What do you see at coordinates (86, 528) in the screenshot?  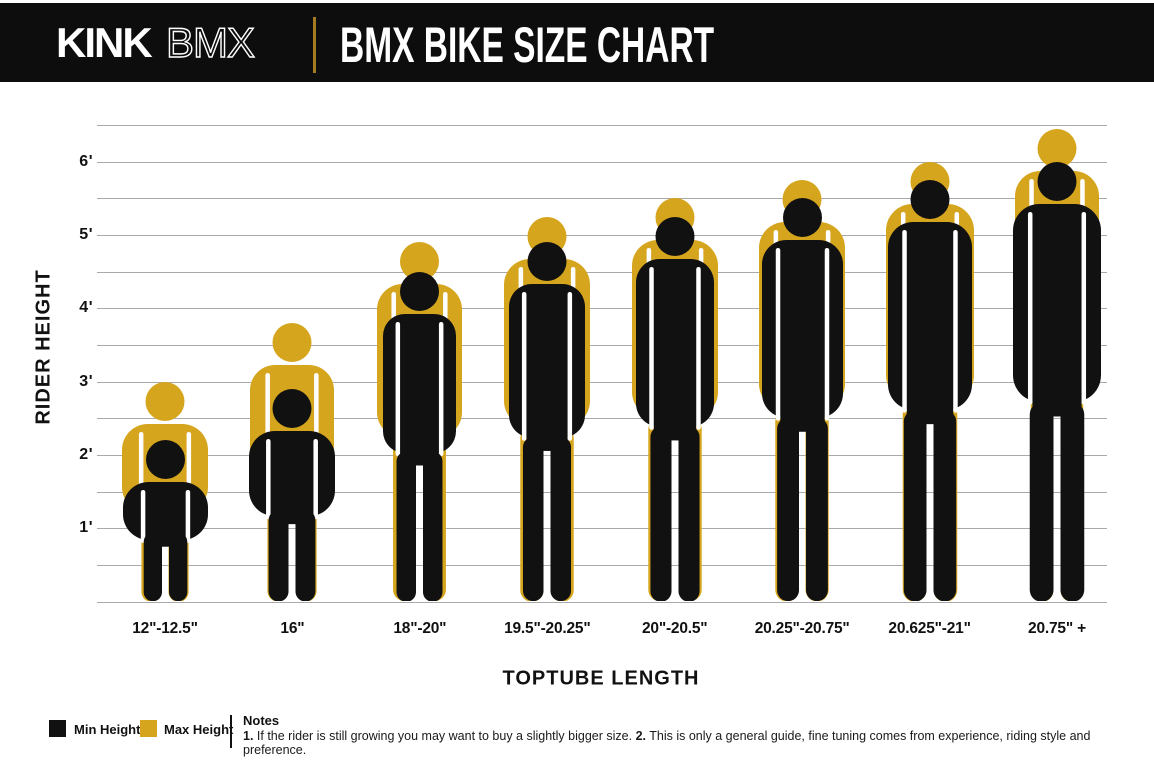 I see `y-tick-label: 1'` at bounding box center [86, 528].